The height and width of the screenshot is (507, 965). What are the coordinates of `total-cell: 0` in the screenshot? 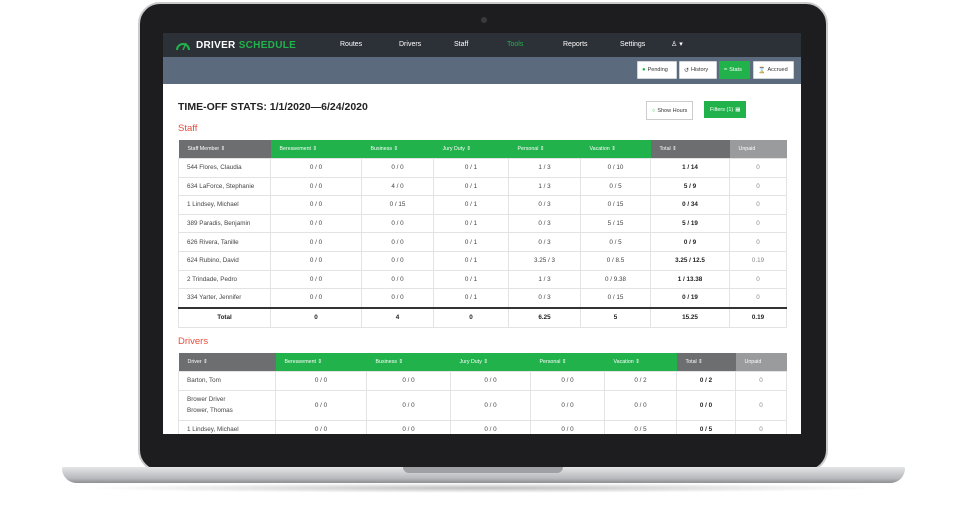 It's located at (471, 317).